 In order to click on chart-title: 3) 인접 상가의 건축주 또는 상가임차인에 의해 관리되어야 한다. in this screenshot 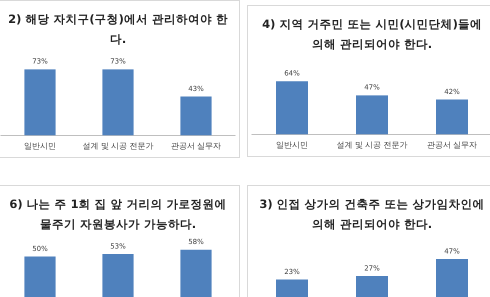, I will do `click(372, 214)`.